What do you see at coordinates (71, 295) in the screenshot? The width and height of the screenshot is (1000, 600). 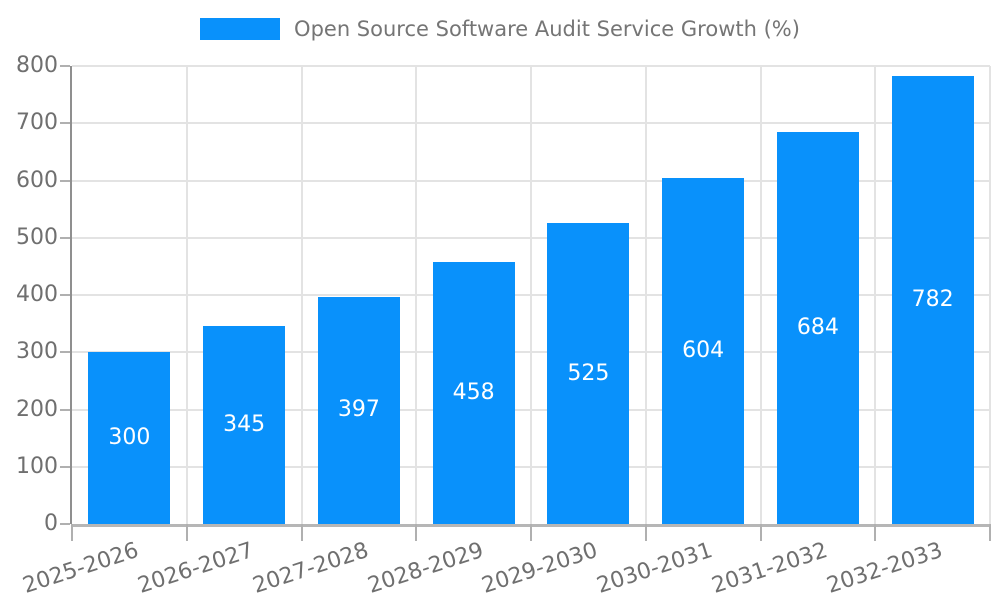 I see `y-axis-line` at bounding box center [71, 295].